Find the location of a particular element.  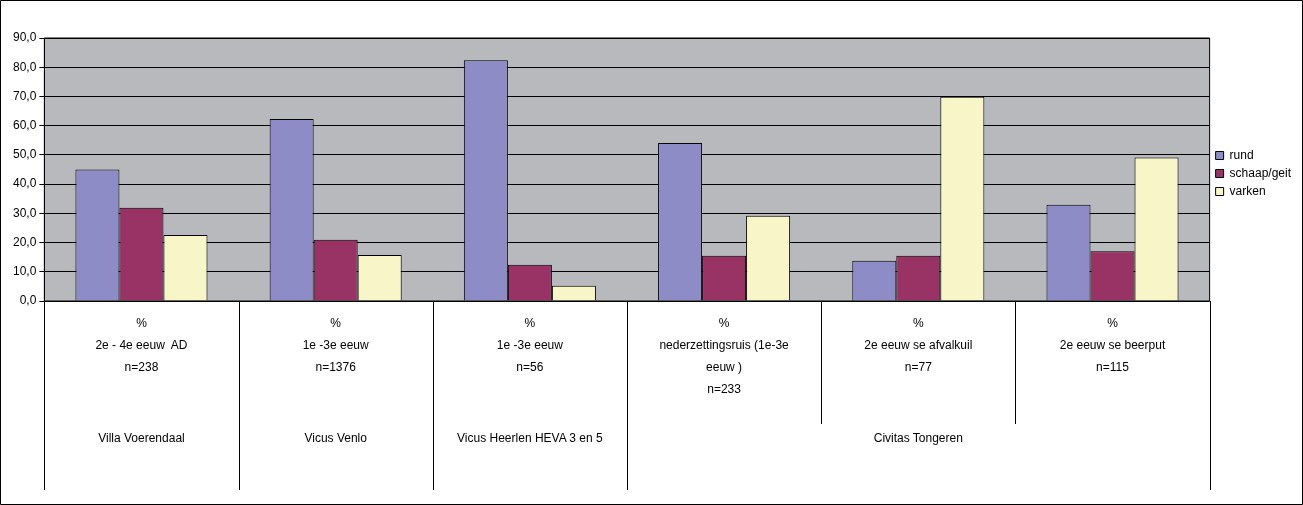

x-tick-label: % nederzettingsruis (1e-3e eeuw ) n=233 is located at coordinates (724, 356).